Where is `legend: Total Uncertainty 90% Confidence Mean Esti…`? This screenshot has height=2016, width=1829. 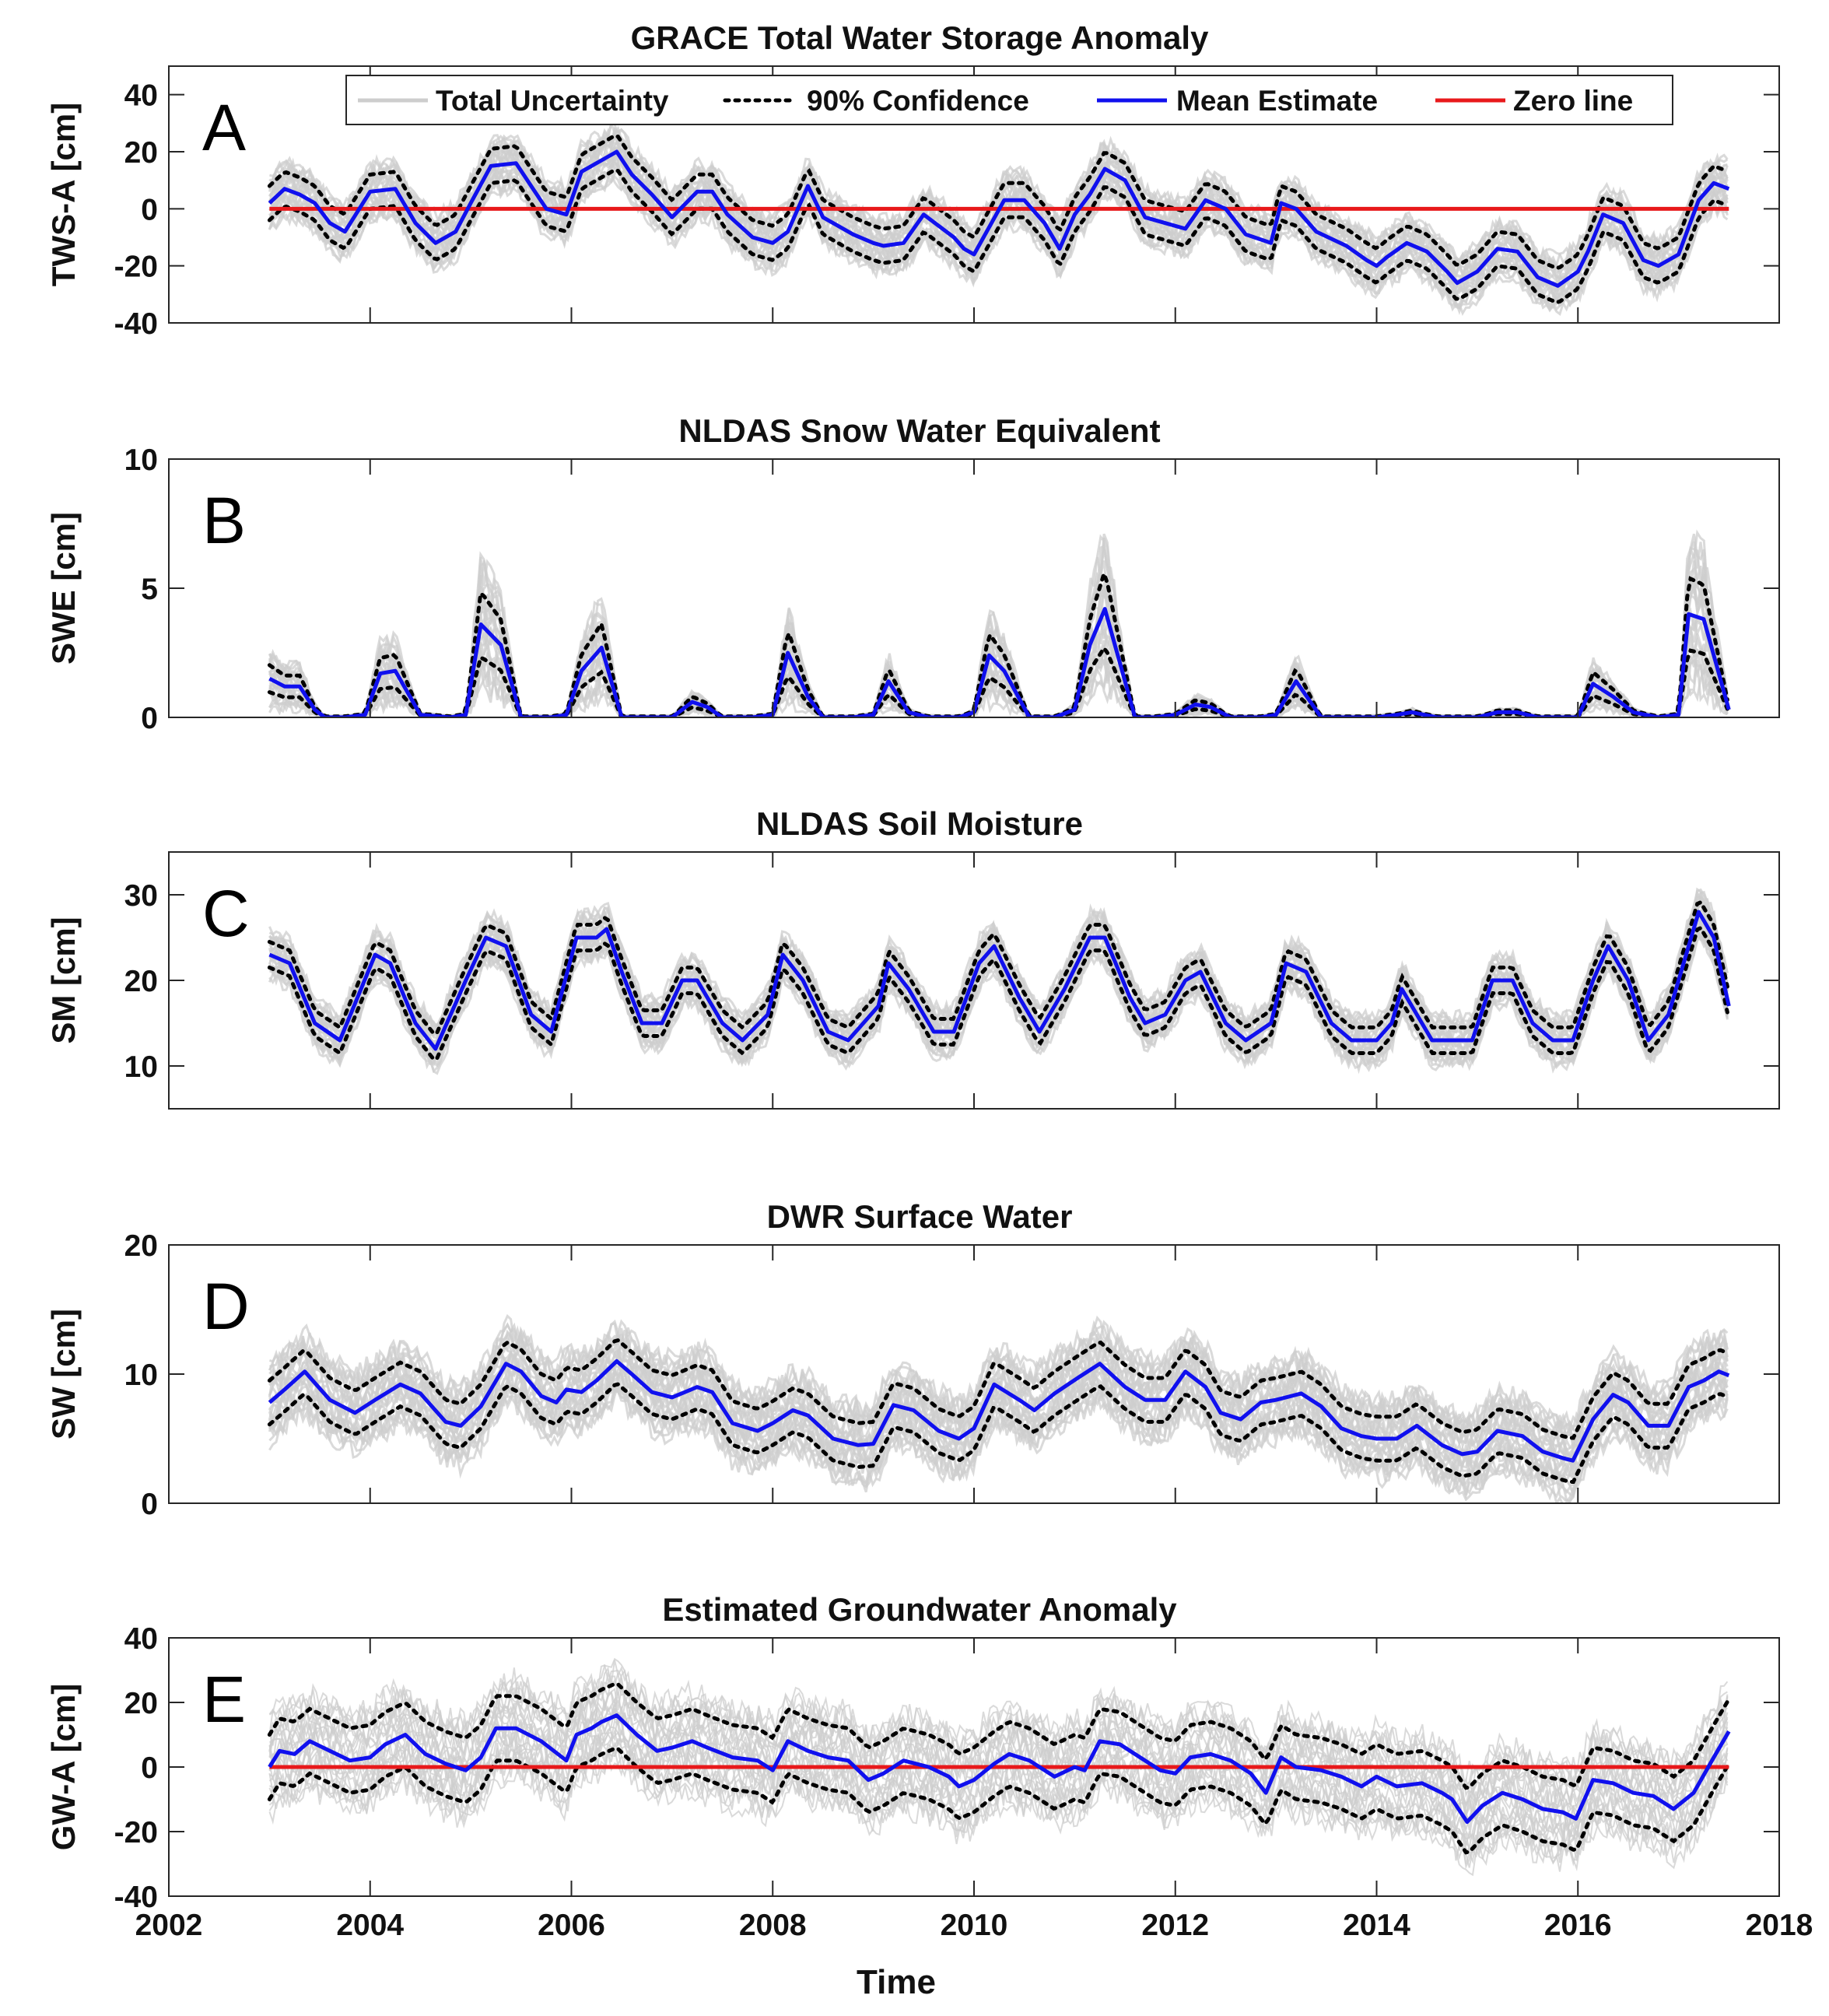
legend: Total Uncertainty 90% Confidence Mean Esti… is located at coordinates (1009, 100).